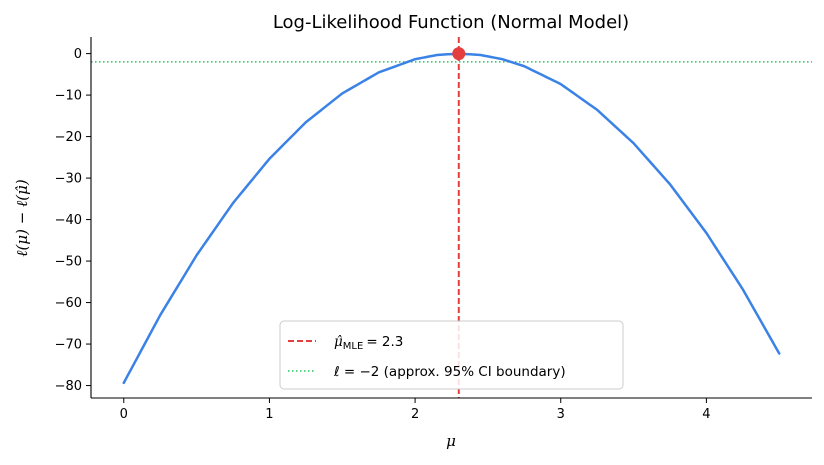 The image size is (824, 465). Describe the element at coordinates (561, 414) in the screenshot. I see `x-tick-label: 3` at that location.